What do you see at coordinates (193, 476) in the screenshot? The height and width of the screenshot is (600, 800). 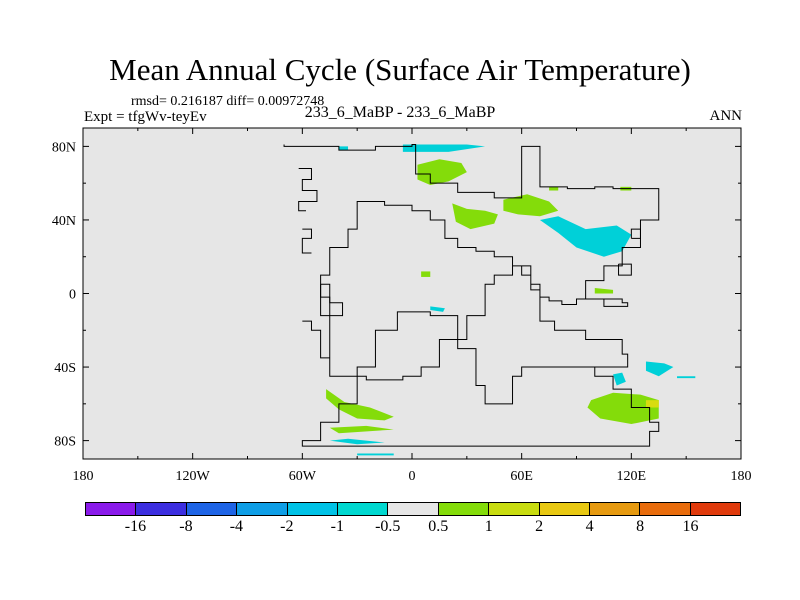 I see `x-tick-label: 120W` at bounding box center [193, 476].